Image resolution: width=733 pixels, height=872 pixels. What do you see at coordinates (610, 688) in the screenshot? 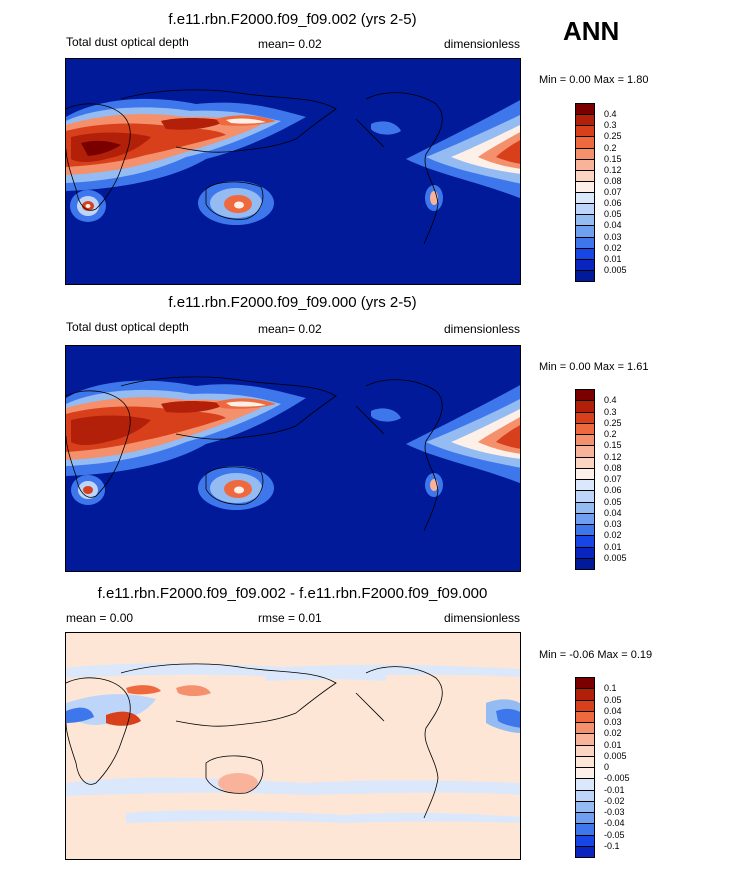
I see `colorbar-tick-label: 0.1` at bounding box center [610, 688].